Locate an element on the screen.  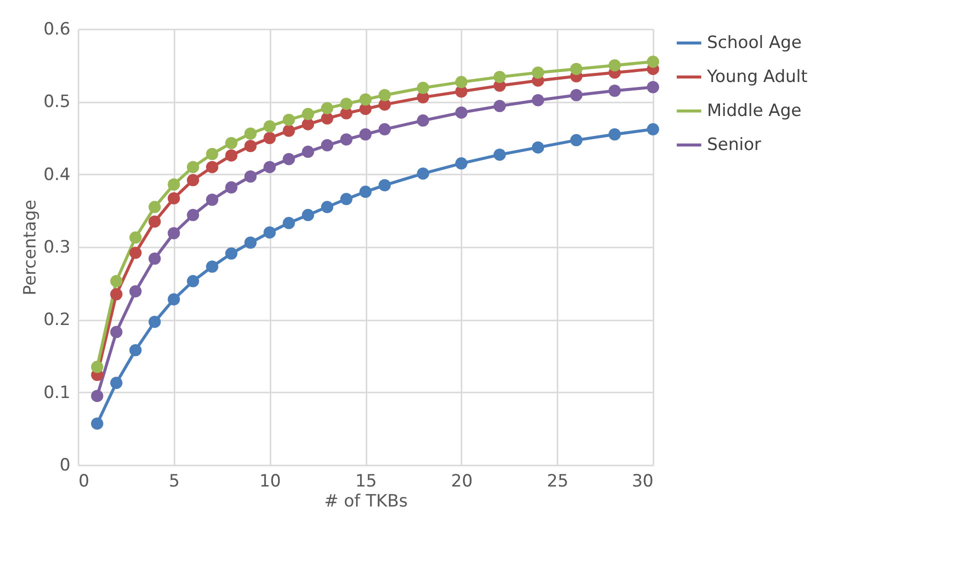
x-tick-label: 25 is located at coordinates (557, 482).